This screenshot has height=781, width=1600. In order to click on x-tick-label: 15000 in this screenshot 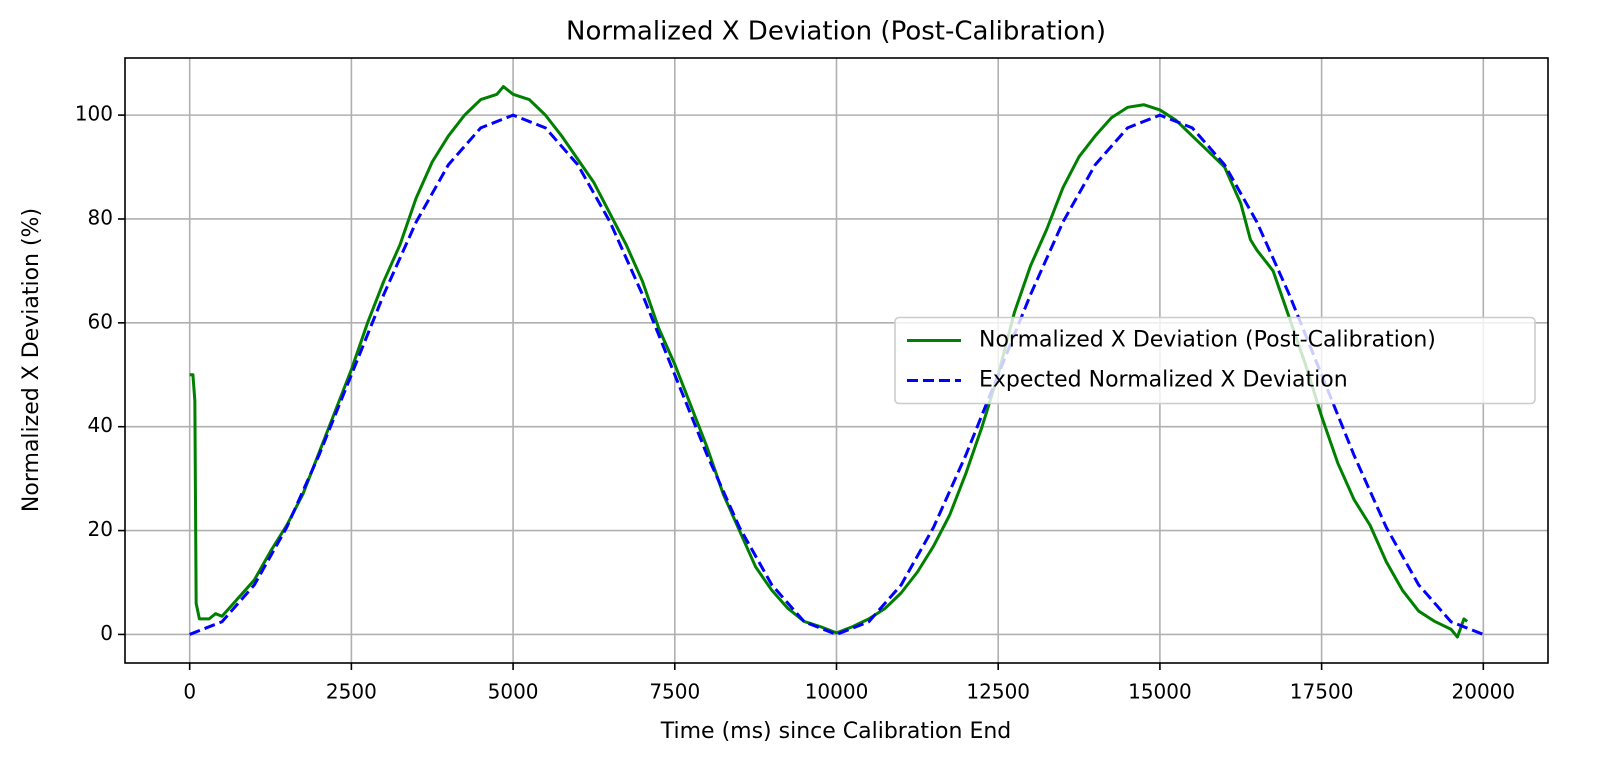, I will do `click(1160, 692)`.